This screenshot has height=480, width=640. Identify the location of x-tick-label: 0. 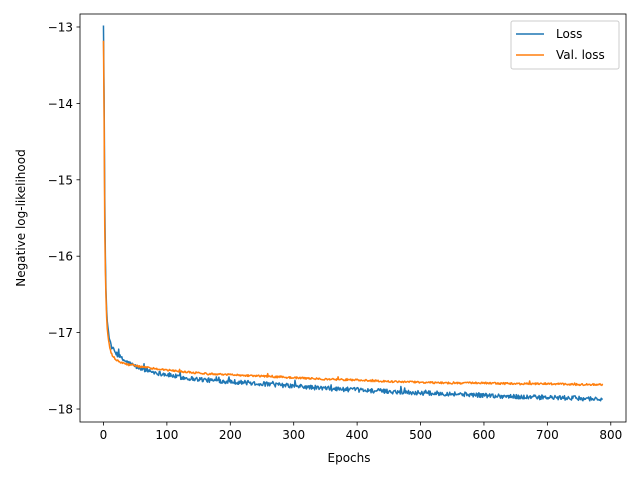
(104, 435).